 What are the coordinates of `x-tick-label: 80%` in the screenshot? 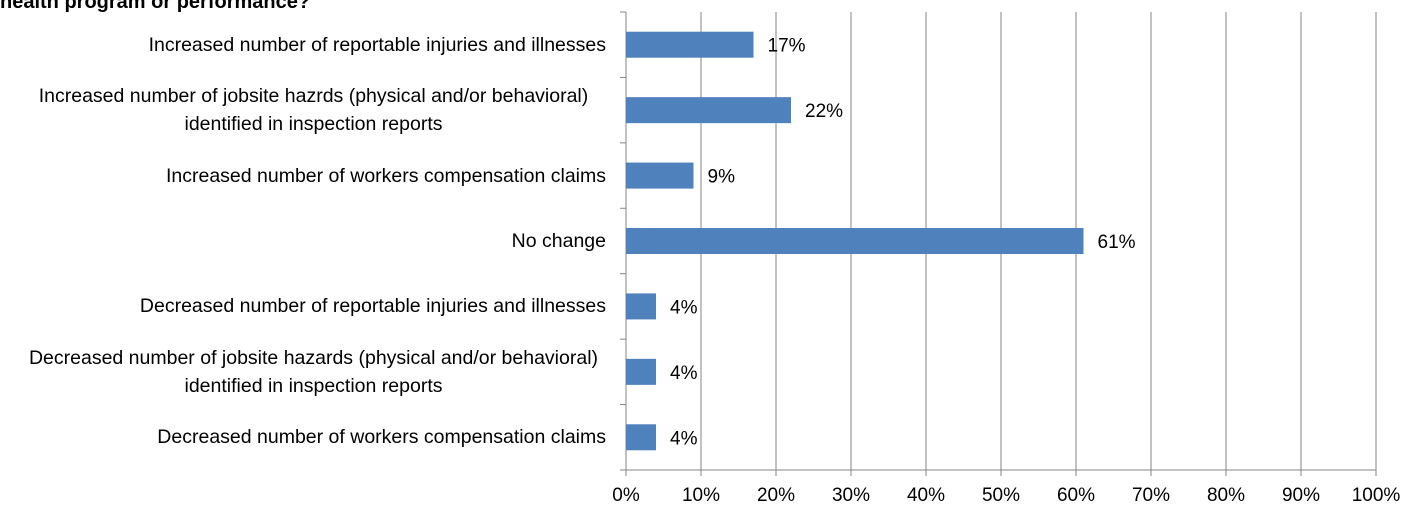 It's located at (1226, 495).